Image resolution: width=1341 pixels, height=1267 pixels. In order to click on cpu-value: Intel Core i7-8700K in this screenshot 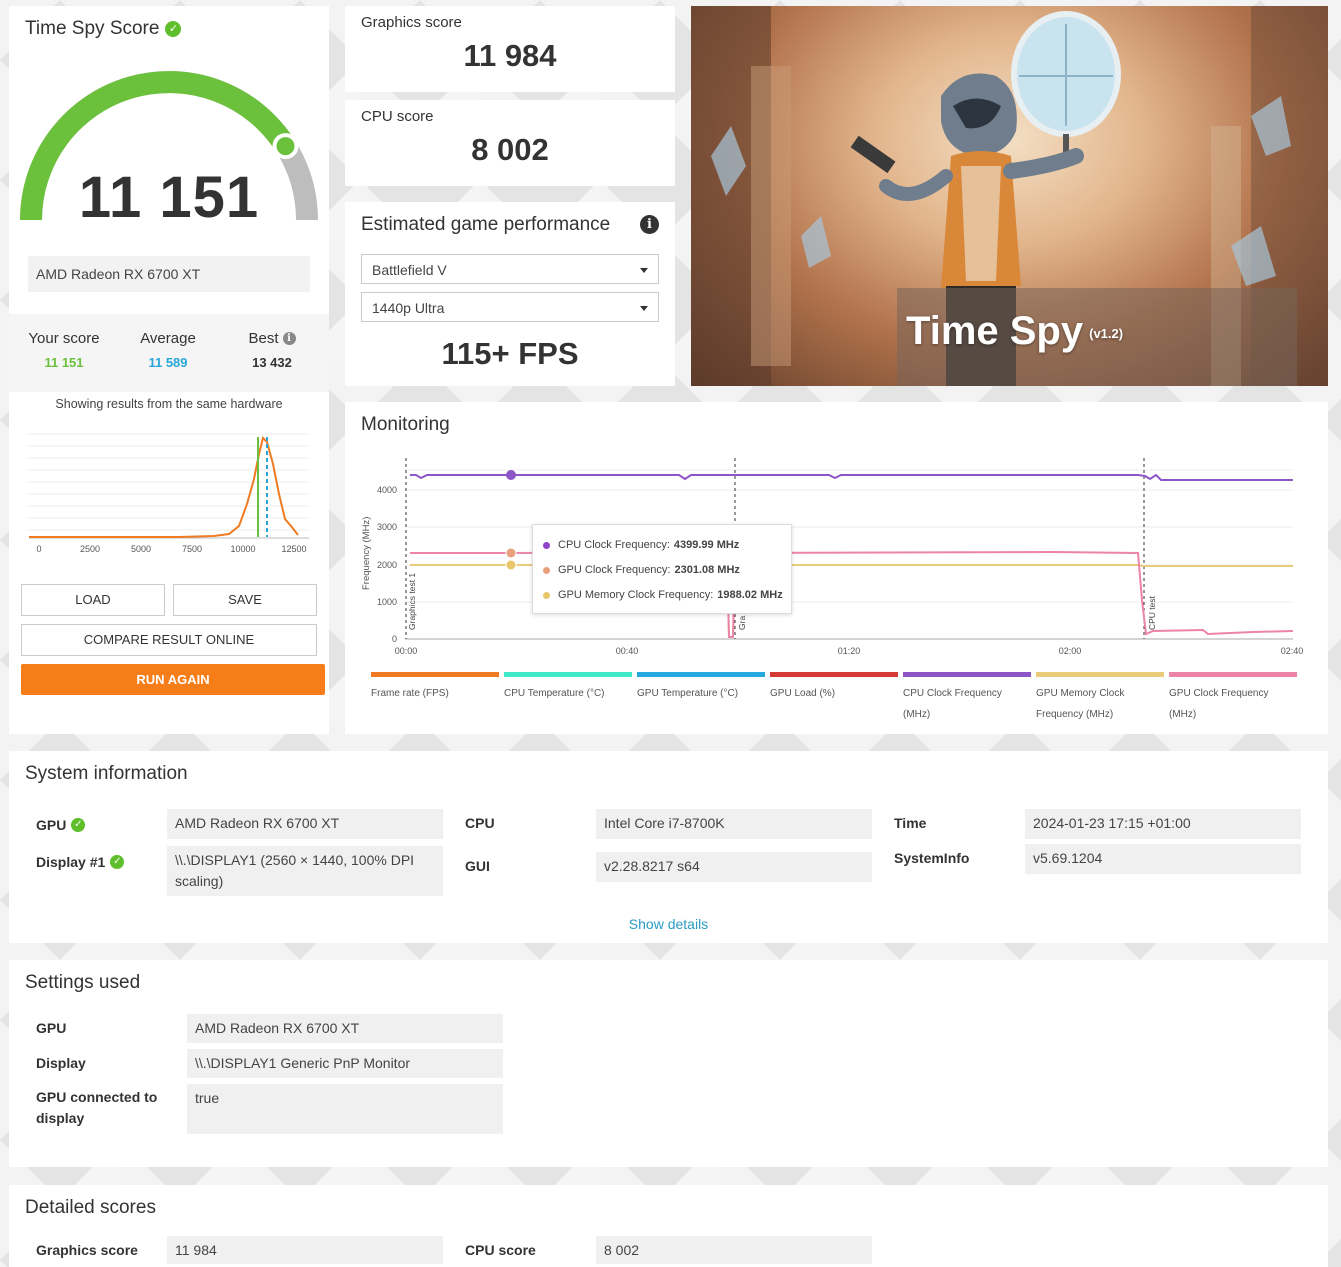, I will do `click(734, 824)`.